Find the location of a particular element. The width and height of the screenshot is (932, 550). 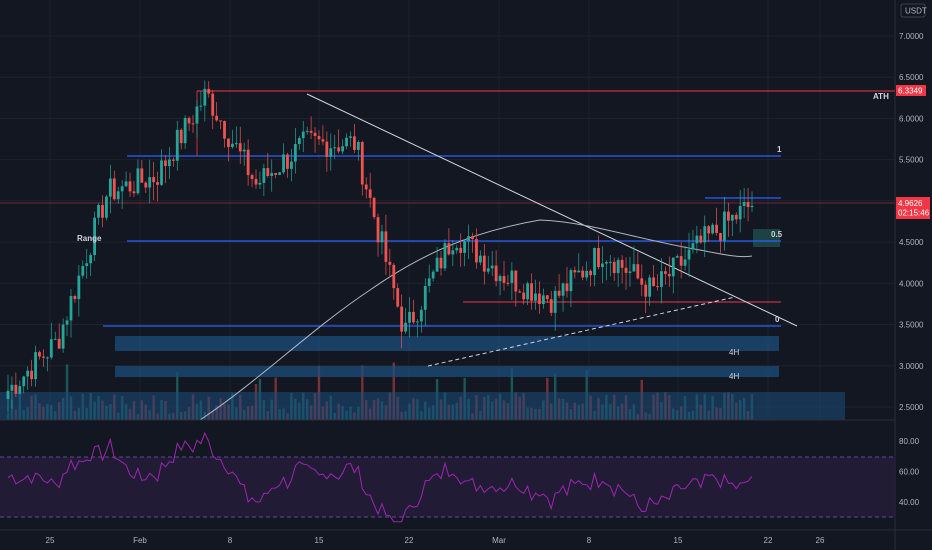

currency-badge: USDT is located at coordinates (913, 10).